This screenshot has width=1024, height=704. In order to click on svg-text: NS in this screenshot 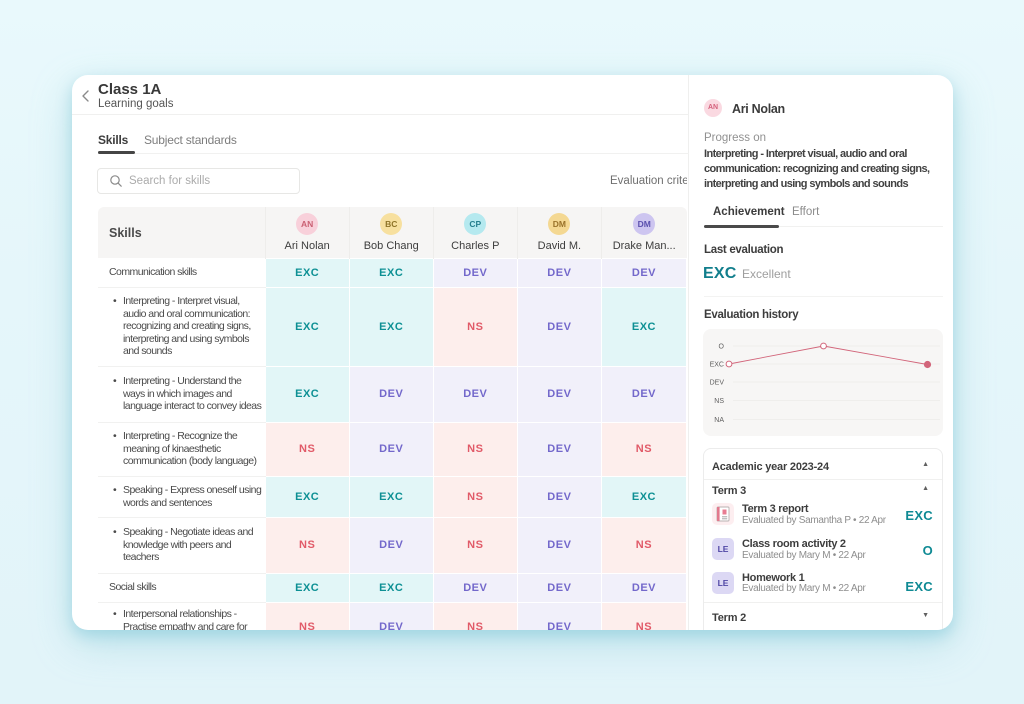, I will do `click(719, 401)`.